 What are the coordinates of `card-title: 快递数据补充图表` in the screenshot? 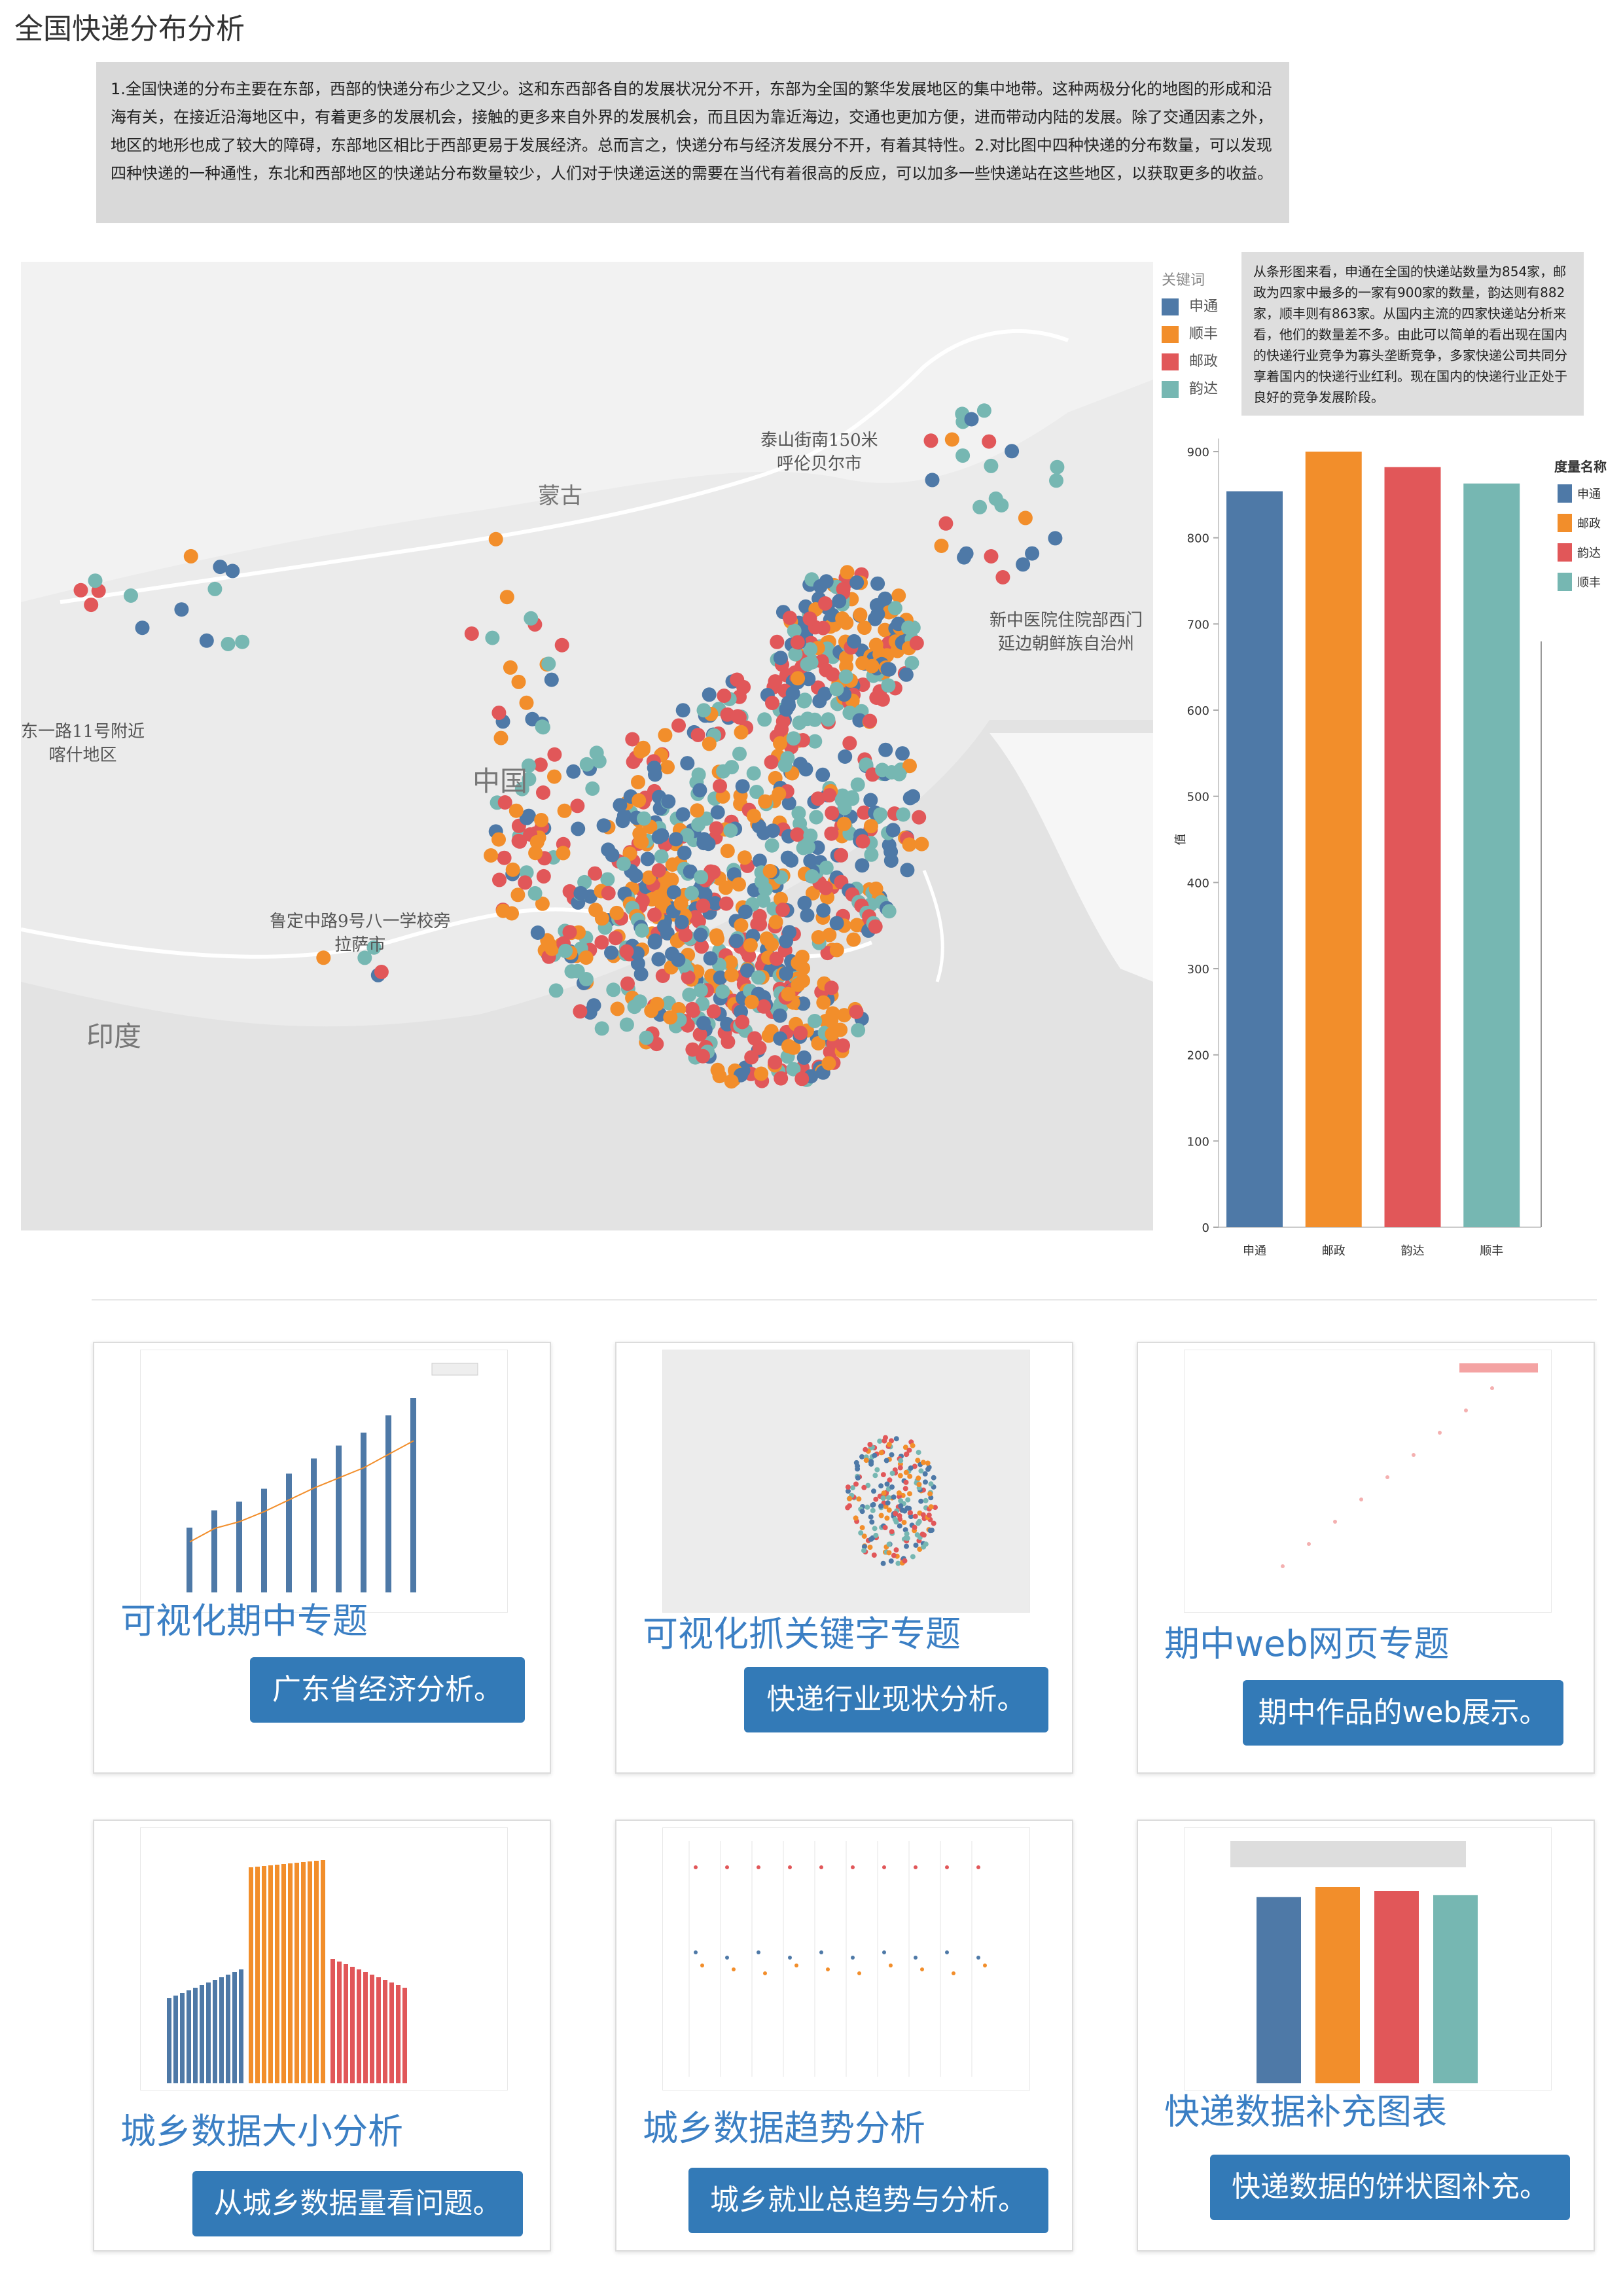 It's located at (1305, 2111).